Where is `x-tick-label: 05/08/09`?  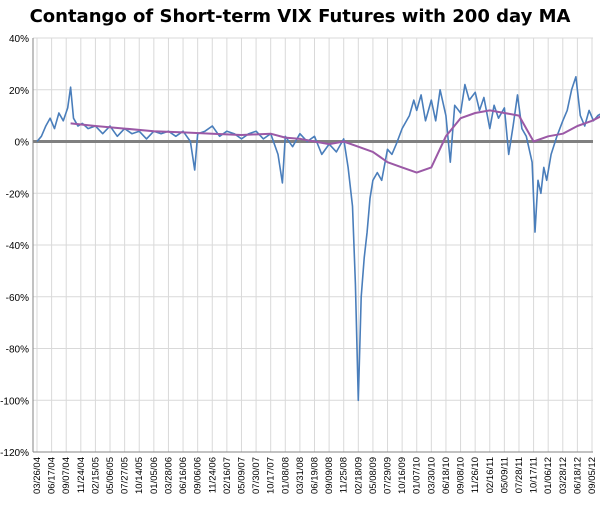 x-tick-label: 05/08/09 is located at coordinates (373, 475).